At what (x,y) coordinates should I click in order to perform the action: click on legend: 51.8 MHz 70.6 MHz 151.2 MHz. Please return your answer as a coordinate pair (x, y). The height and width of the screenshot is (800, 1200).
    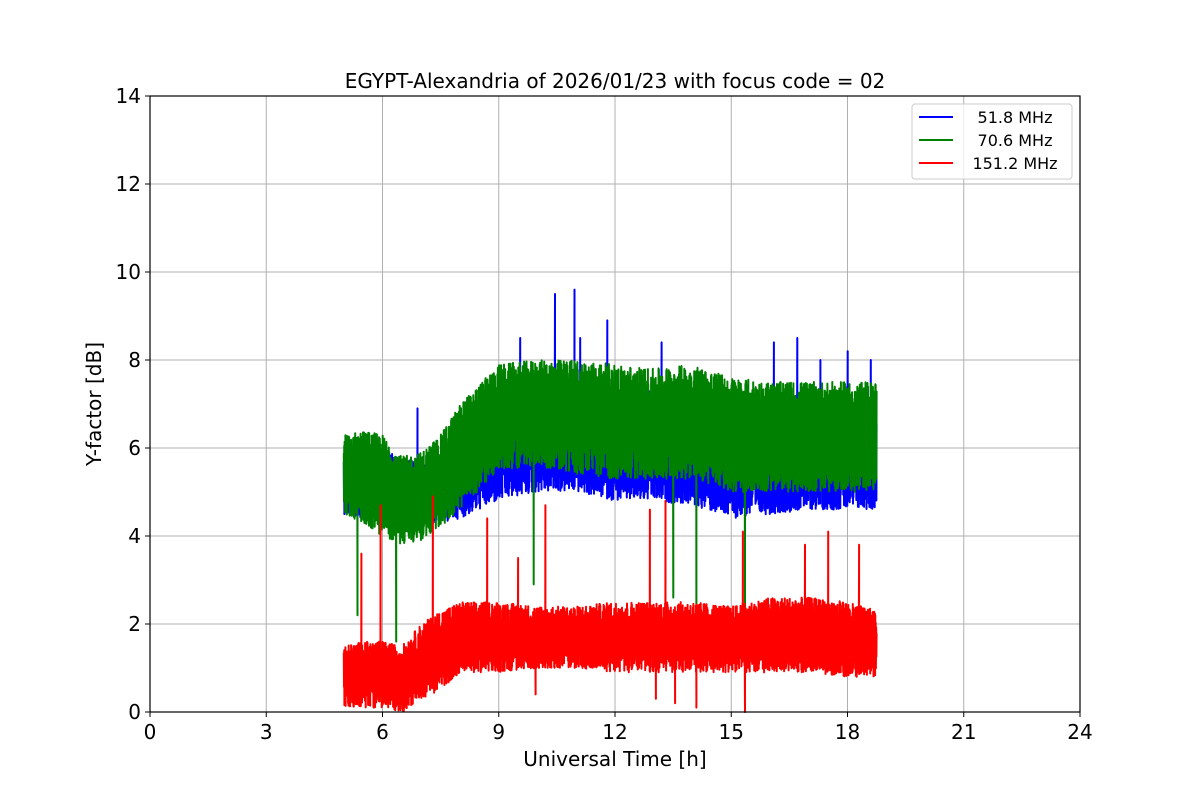
    Looking at the image, I should click on (992, 141).